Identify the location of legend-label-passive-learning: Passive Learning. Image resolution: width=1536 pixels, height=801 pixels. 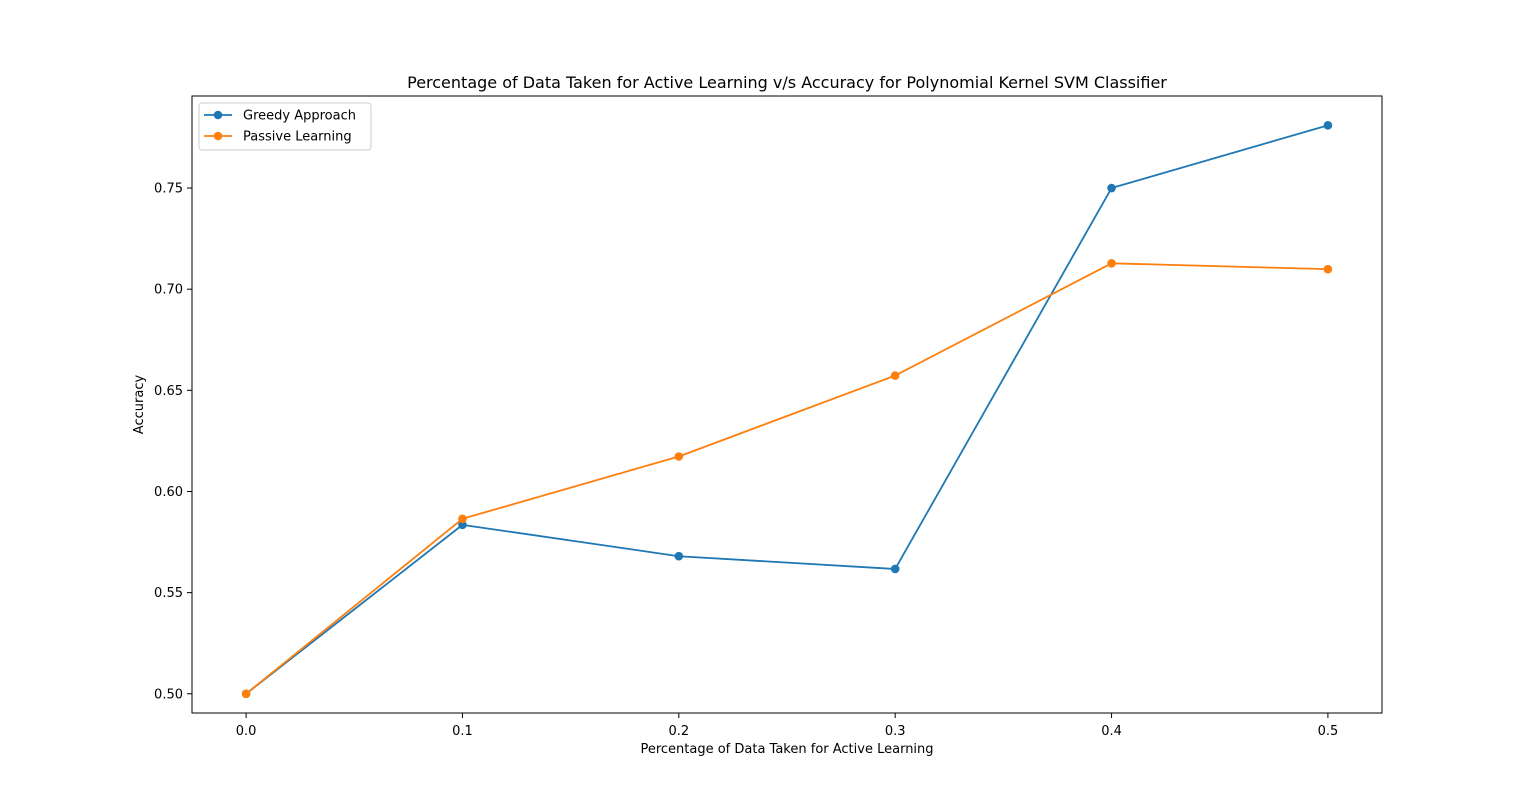
(297, 137).